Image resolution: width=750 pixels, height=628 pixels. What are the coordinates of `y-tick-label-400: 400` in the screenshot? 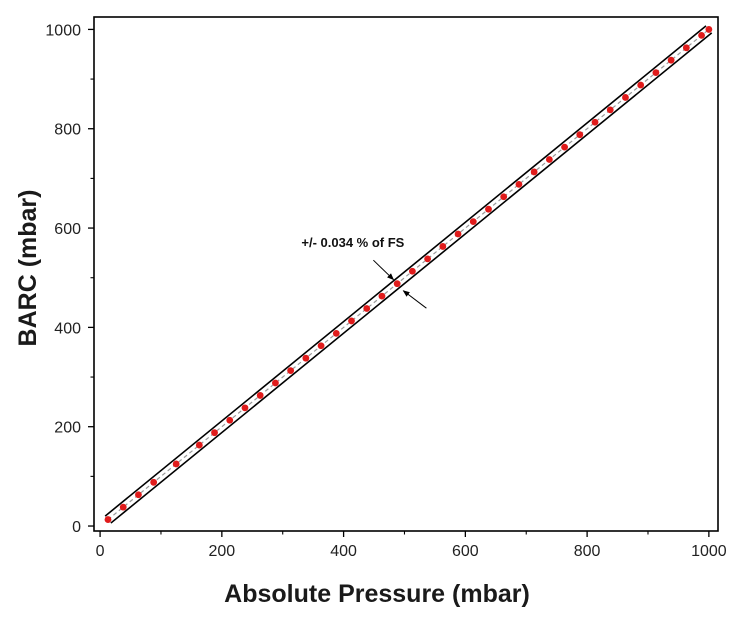 It's located at (67, 328).